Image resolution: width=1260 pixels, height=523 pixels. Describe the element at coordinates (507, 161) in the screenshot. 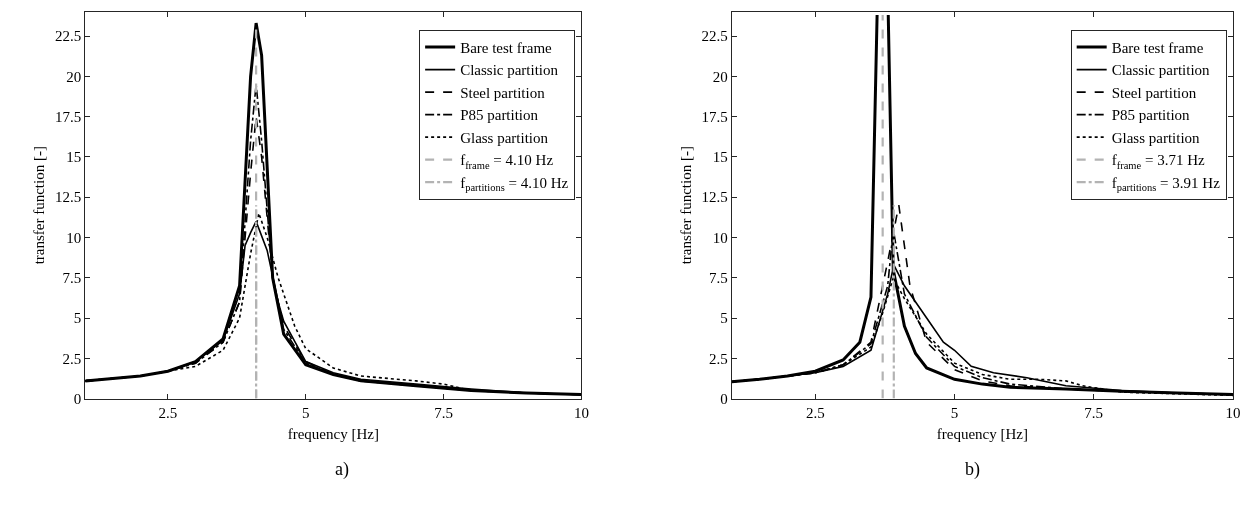

I see `legend-label: f$_{frame}$ = 4.10 Hz` at that location.